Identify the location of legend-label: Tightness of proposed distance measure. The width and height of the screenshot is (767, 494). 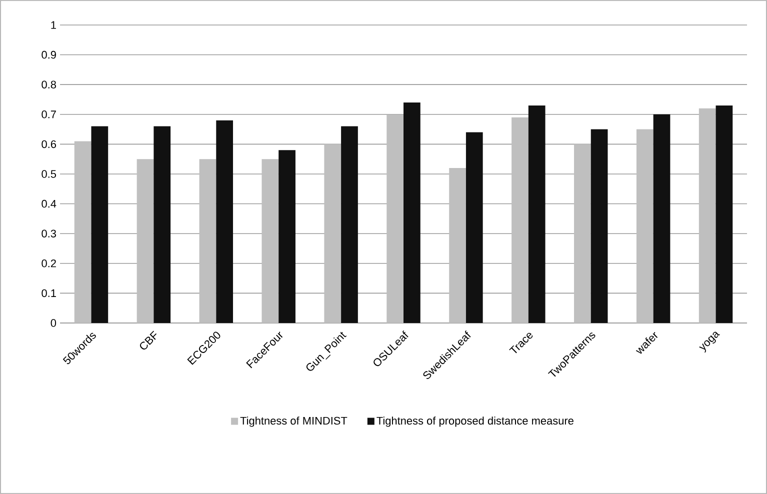
(475, 421).